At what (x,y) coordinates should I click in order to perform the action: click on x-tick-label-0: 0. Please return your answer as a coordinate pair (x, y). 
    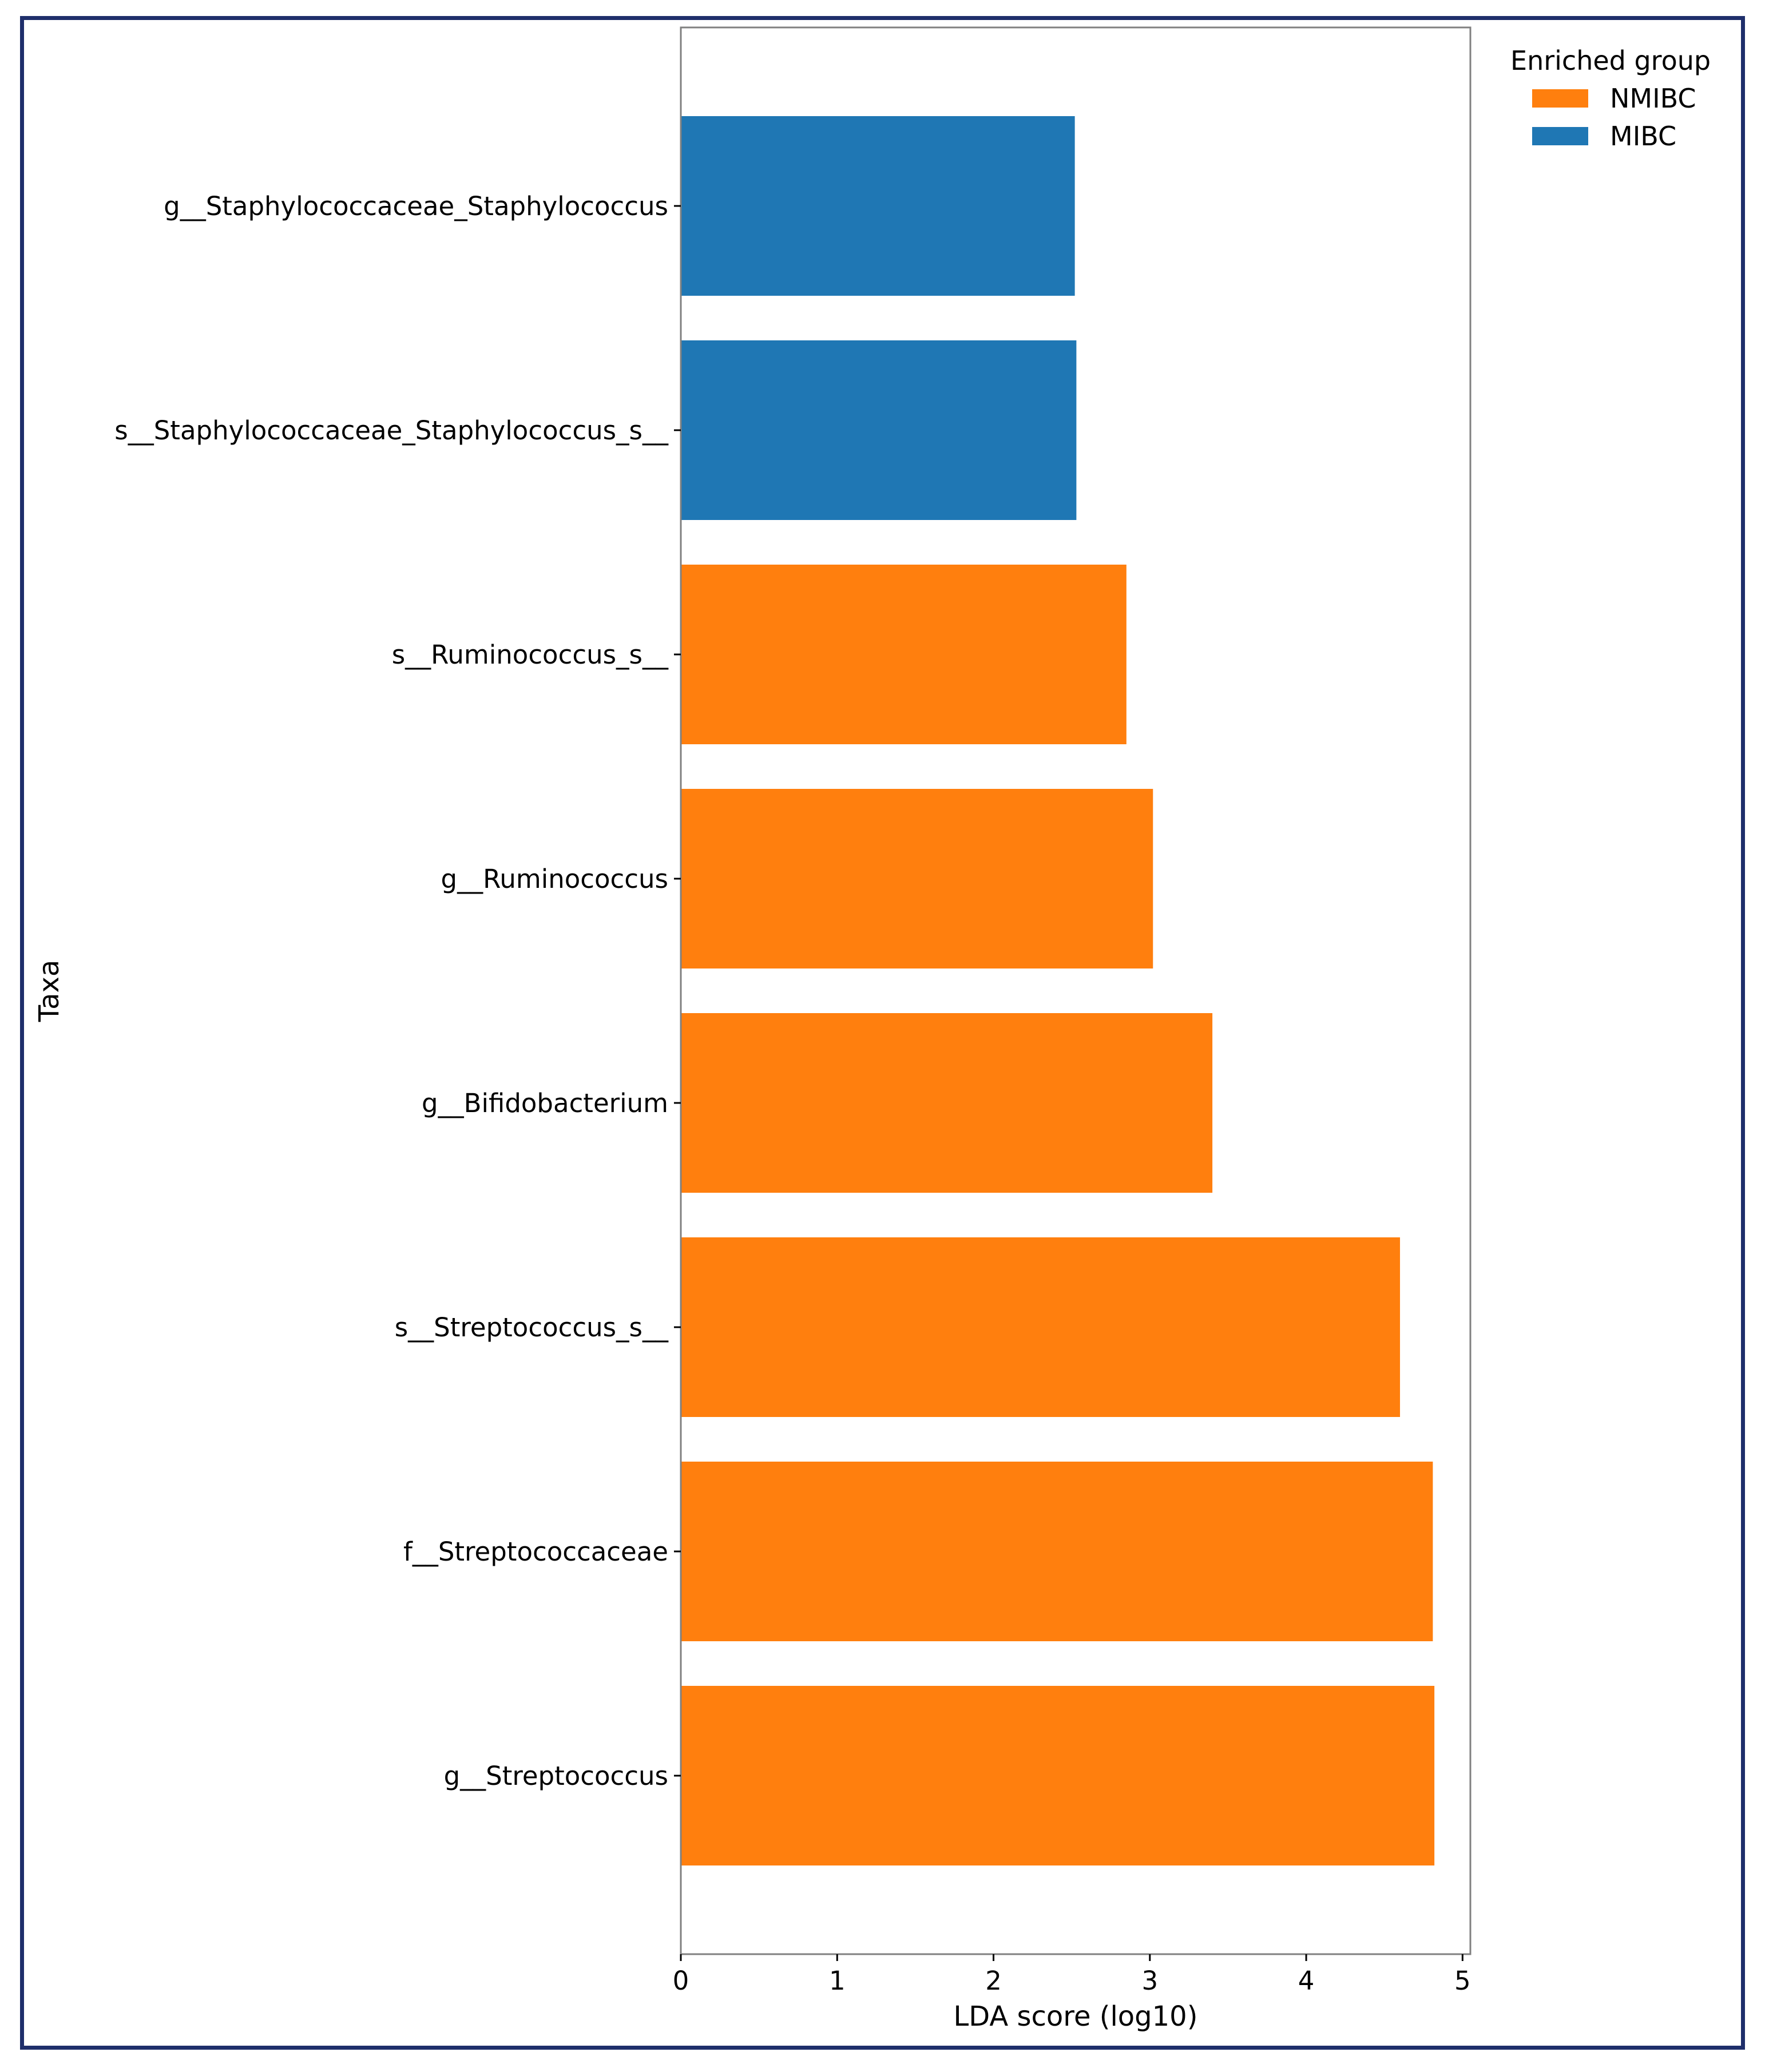
    Looking at the image, I should click on (681, 1981).